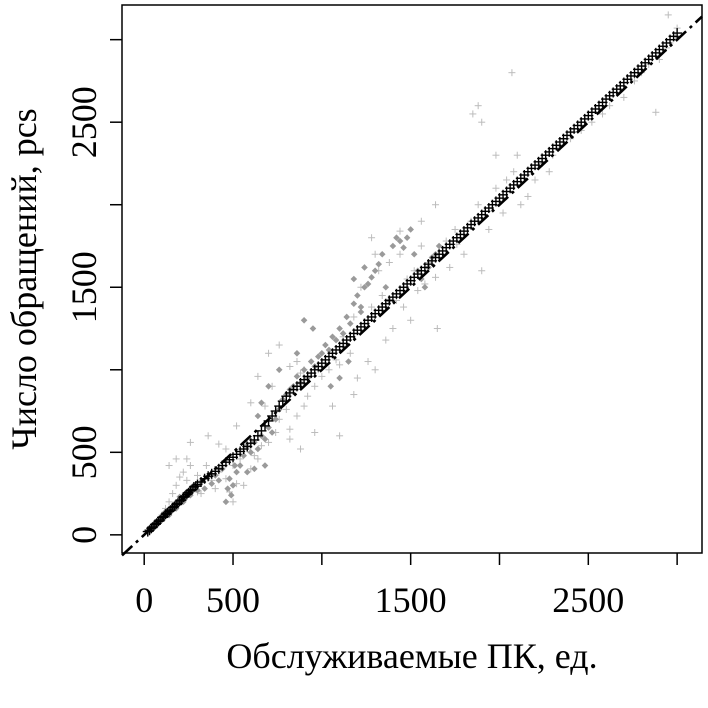  I want to click on y-tick-label: 0, so click(84, 535).